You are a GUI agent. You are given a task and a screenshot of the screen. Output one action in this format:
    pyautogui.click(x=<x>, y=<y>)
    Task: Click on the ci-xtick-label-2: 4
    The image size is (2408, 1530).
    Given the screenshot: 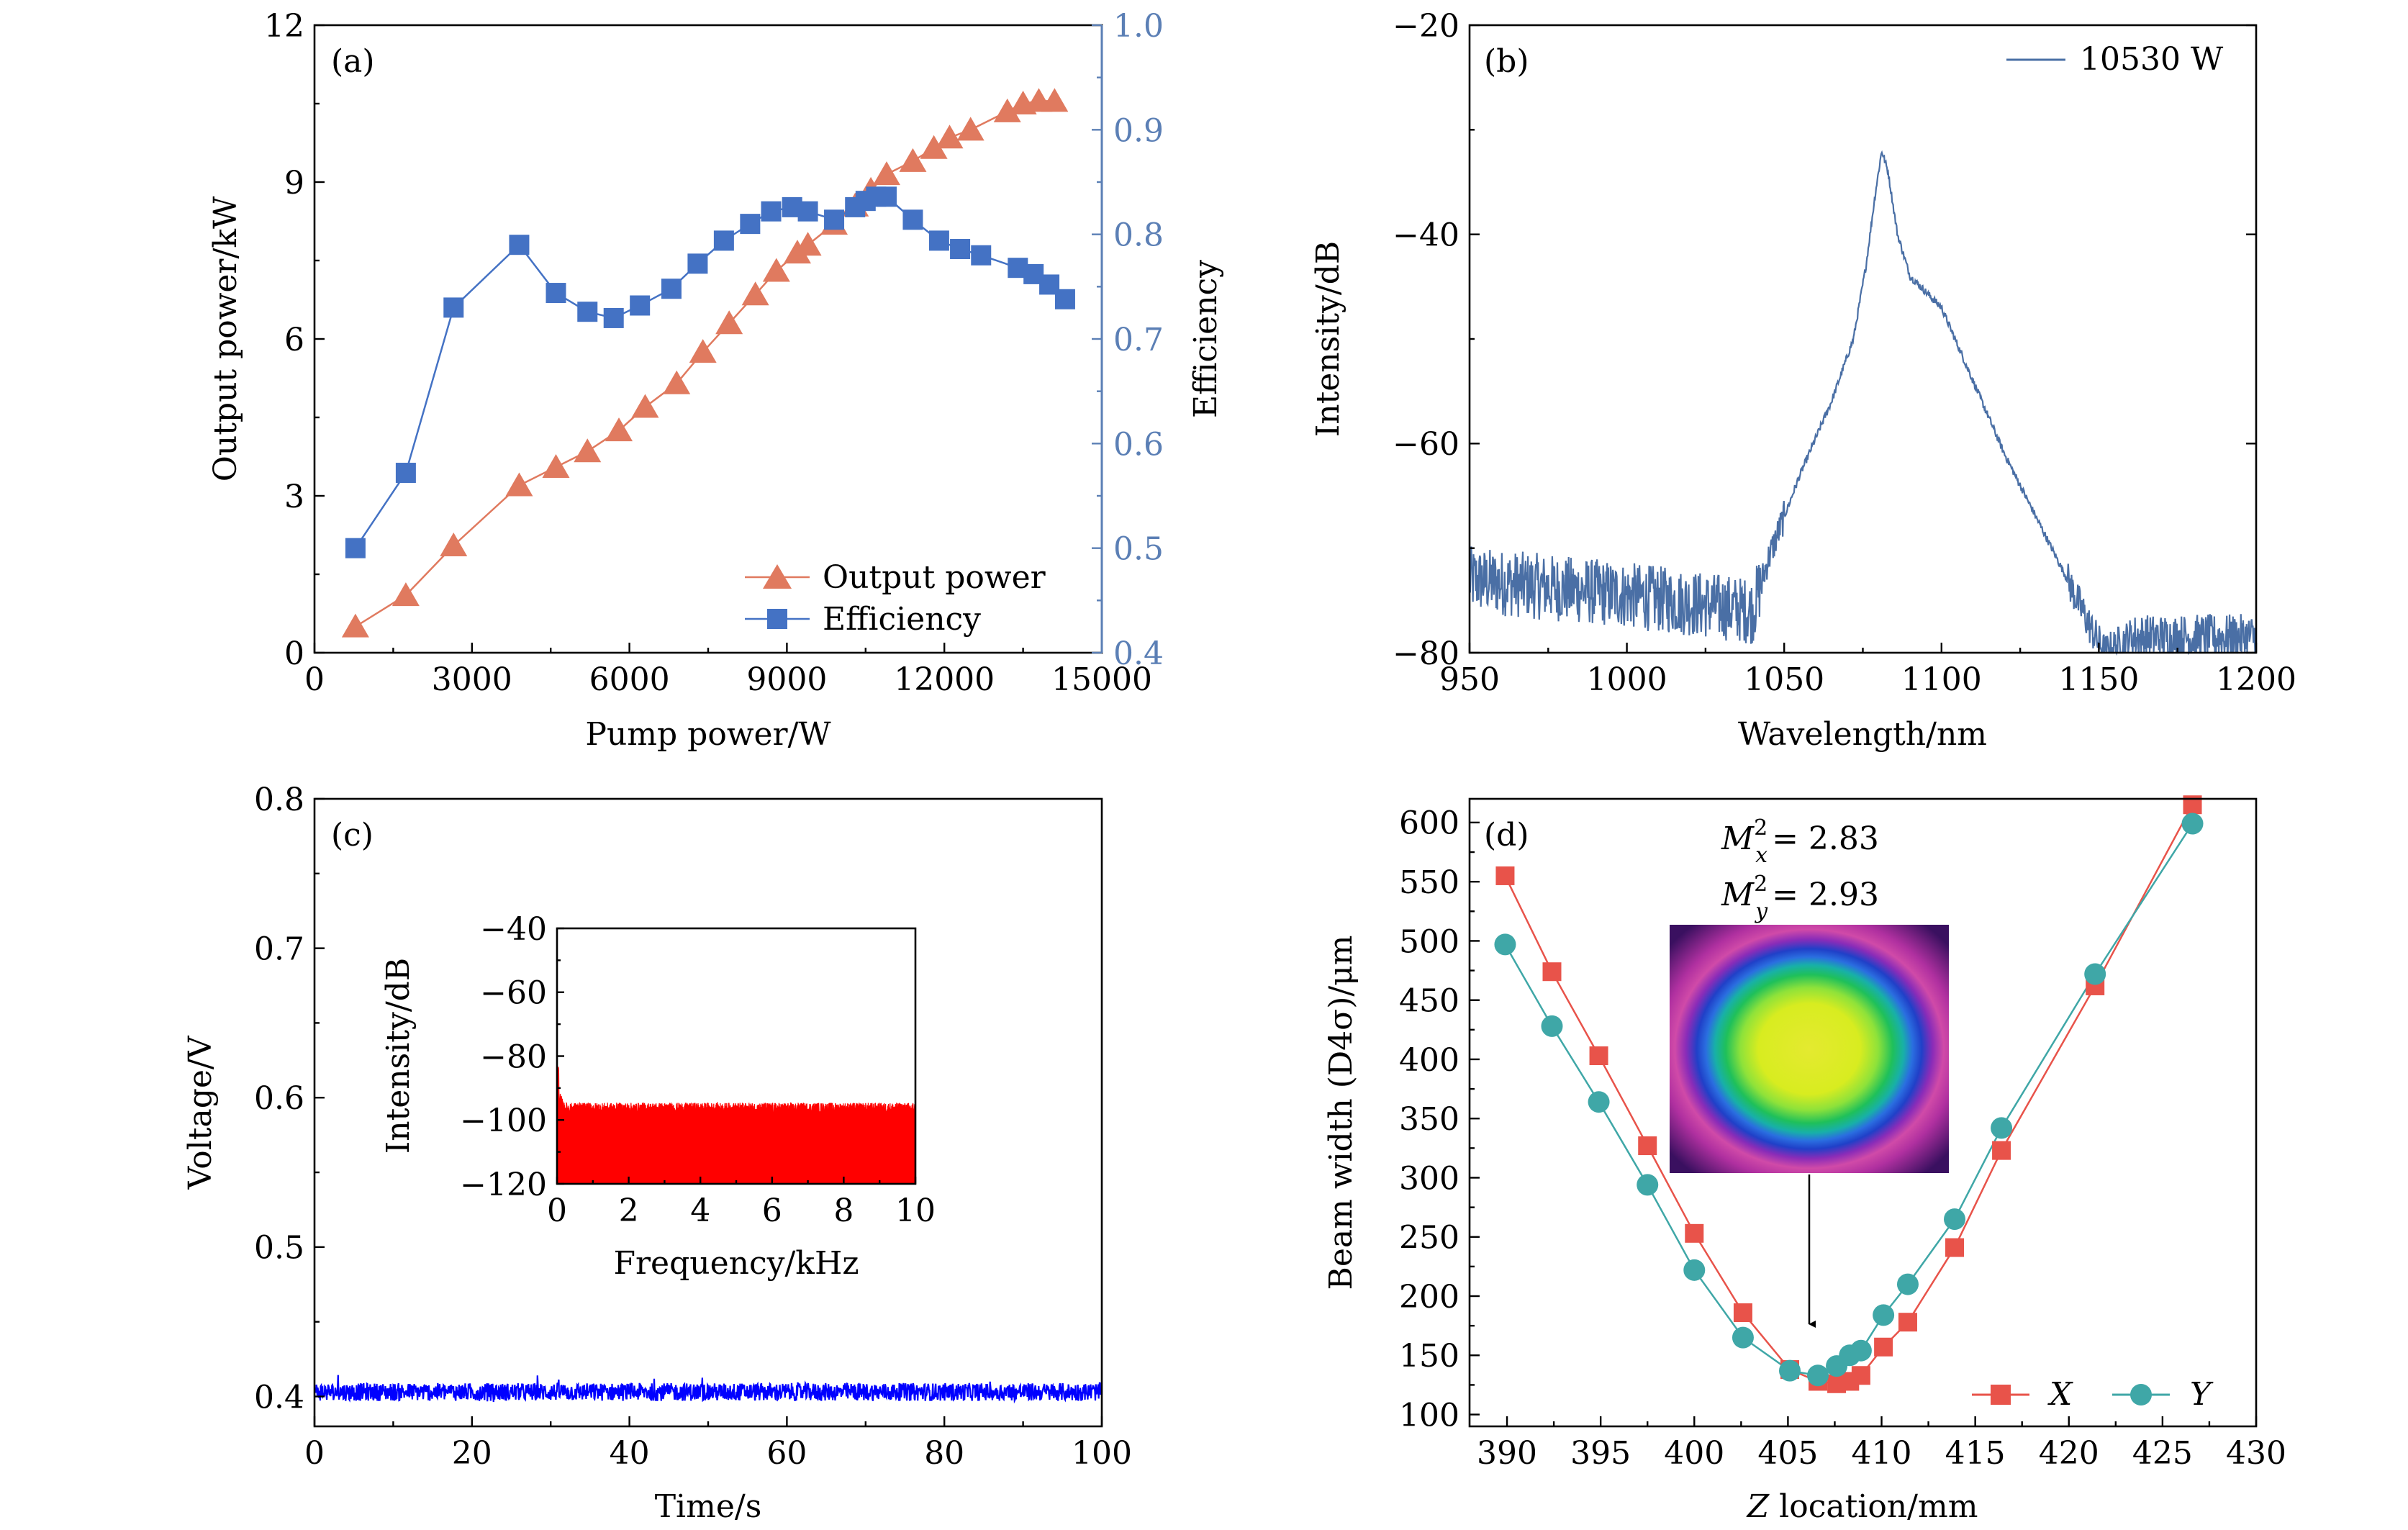 What is the action you would take?
    pyautogui.click(x=700, y=1210)
    